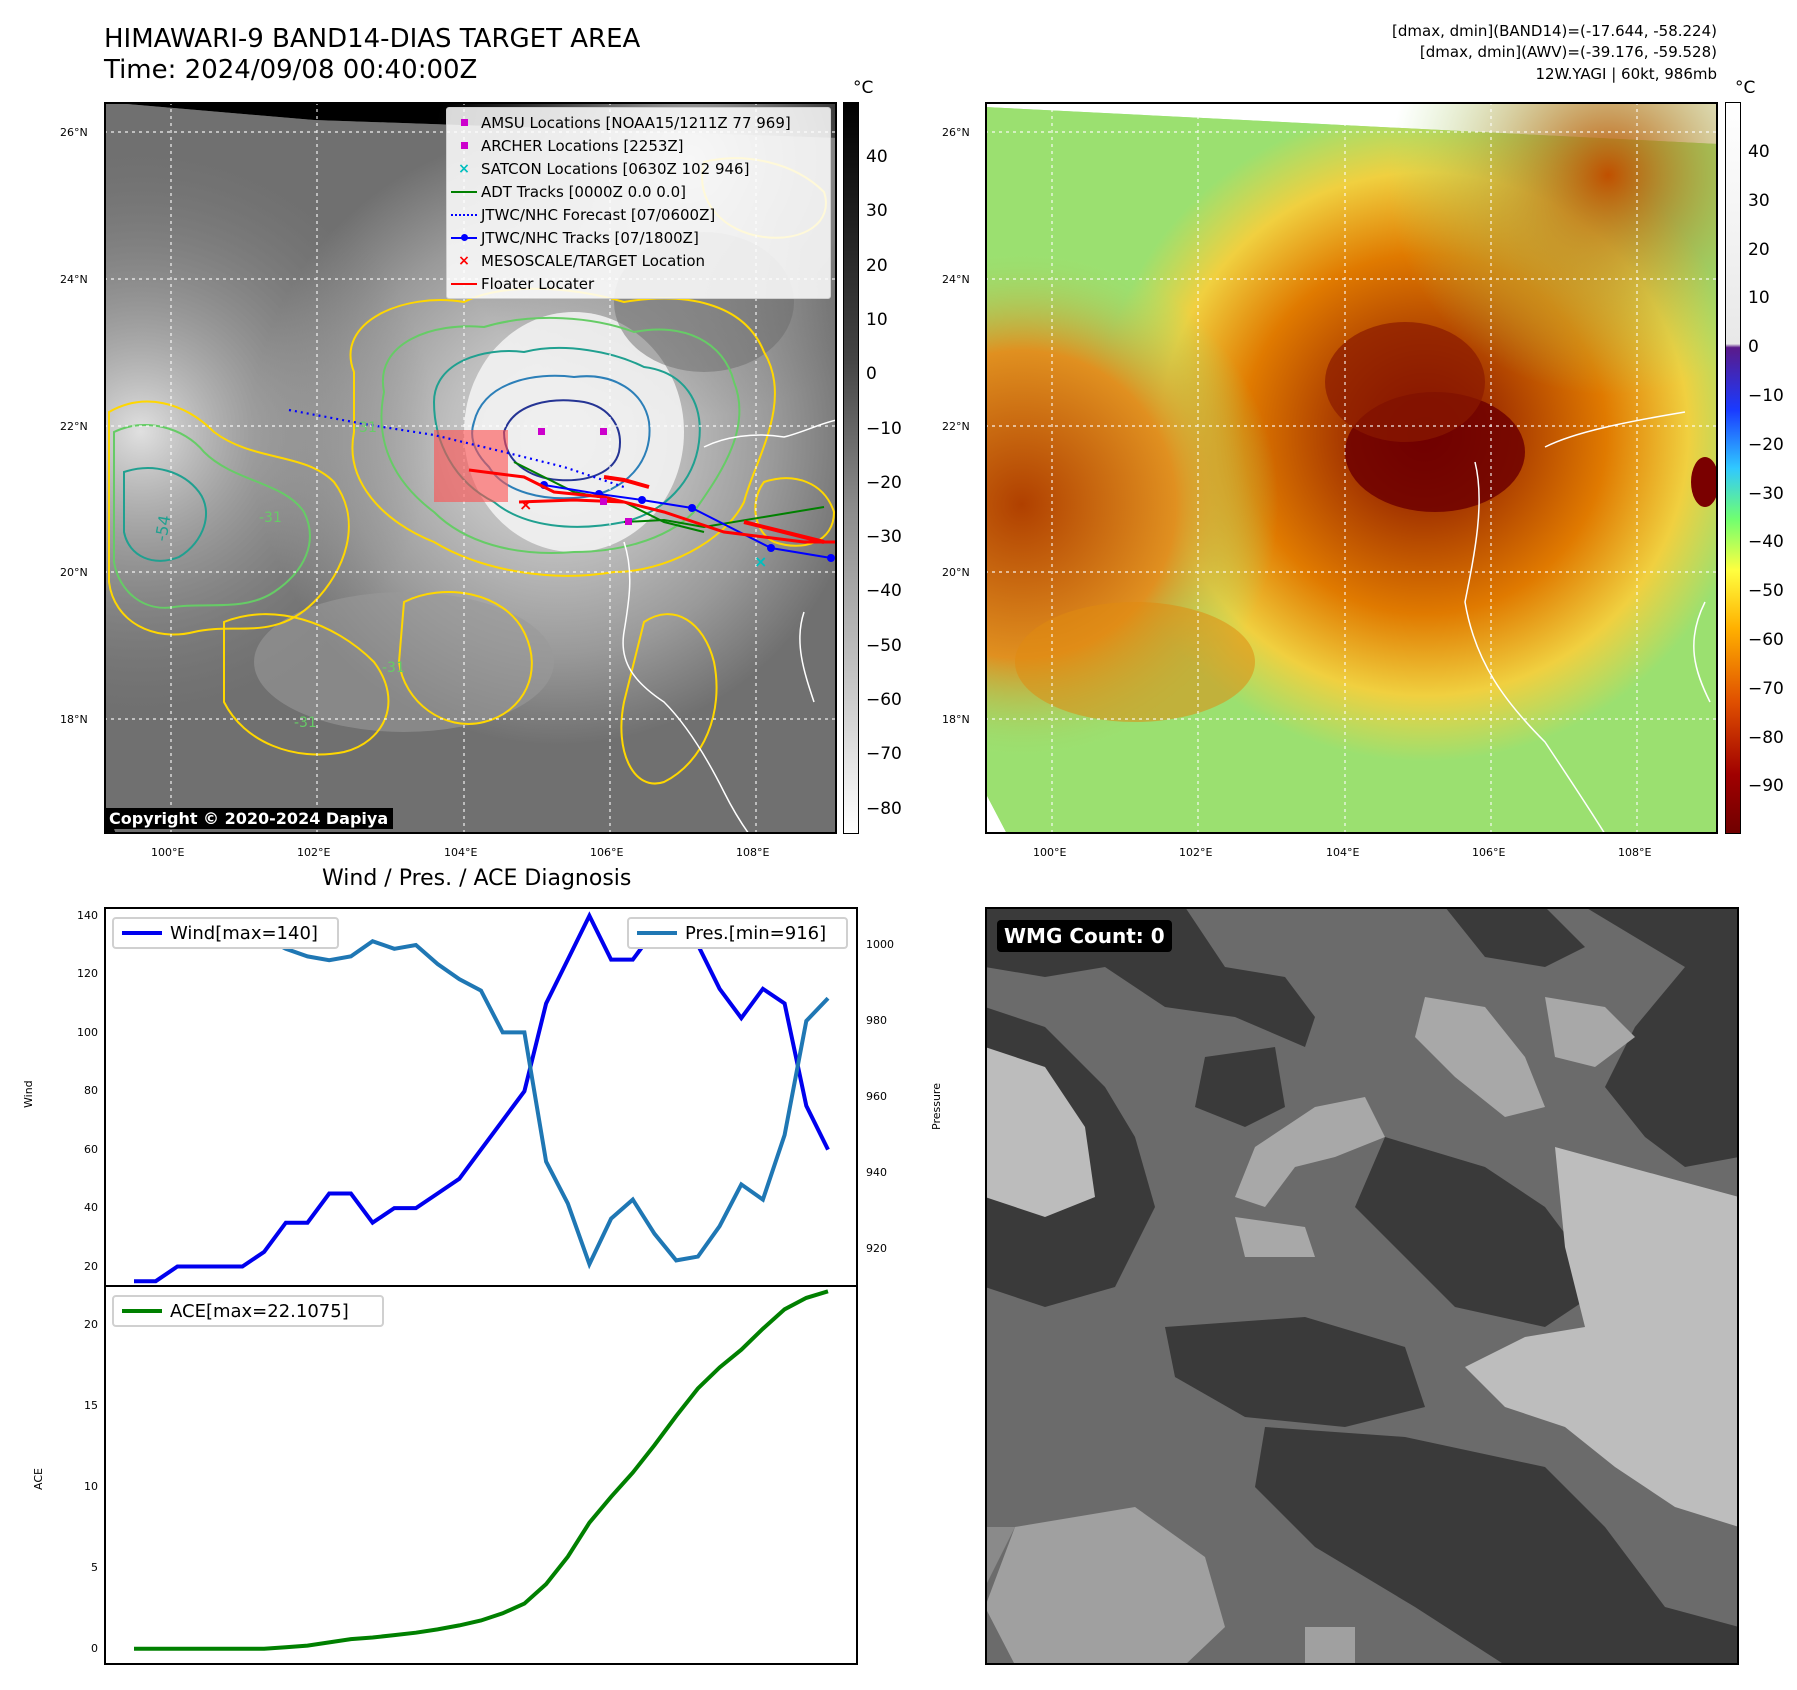 Image resolution: width=1797 pixels, height=1690 pixels. I want to click on ir-colorbar, so click(851, 468).